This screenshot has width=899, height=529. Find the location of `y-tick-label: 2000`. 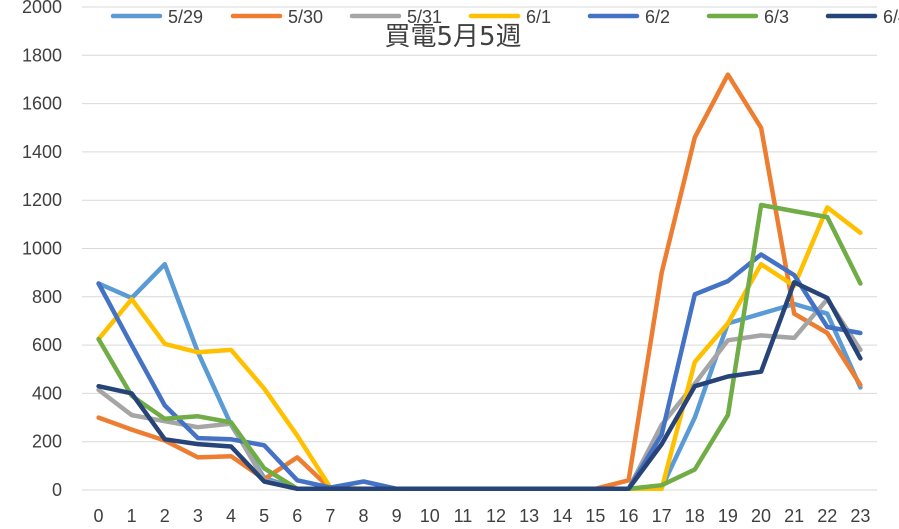

y-tick-label: 2000 is located at coordinates (42, 8).